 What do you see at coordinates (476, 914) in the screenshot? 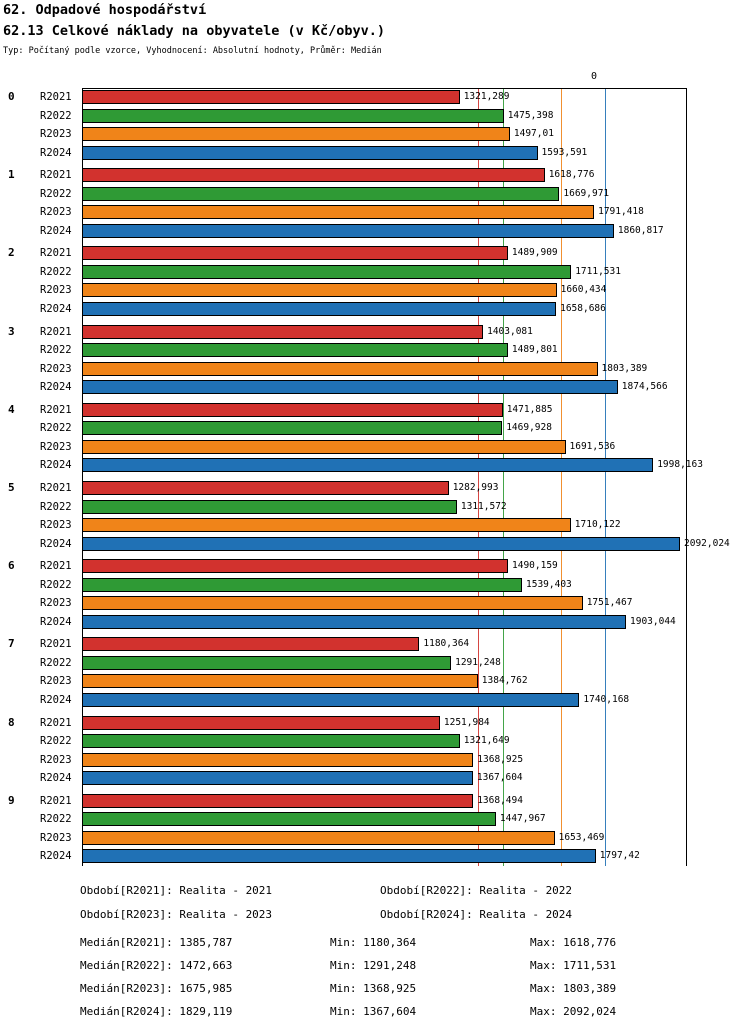
I see `legend-item-r2024: Období[R2024]: Realita - 2024` at bounding box center [476, 914].